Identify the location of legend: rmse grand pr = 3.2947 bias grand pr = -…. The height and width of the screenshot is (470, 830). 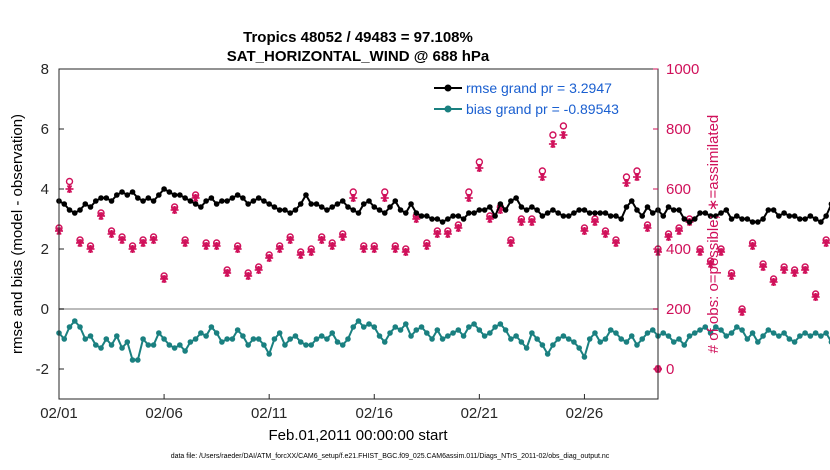
(543, 97).